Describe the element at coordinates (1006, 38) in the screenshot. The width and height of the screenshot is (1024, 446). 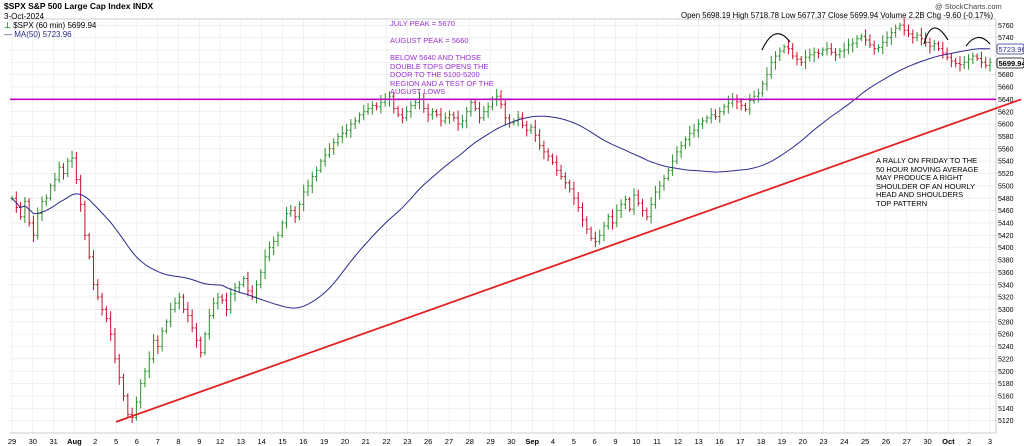
I see `y-tick-label: 5740` at that location.